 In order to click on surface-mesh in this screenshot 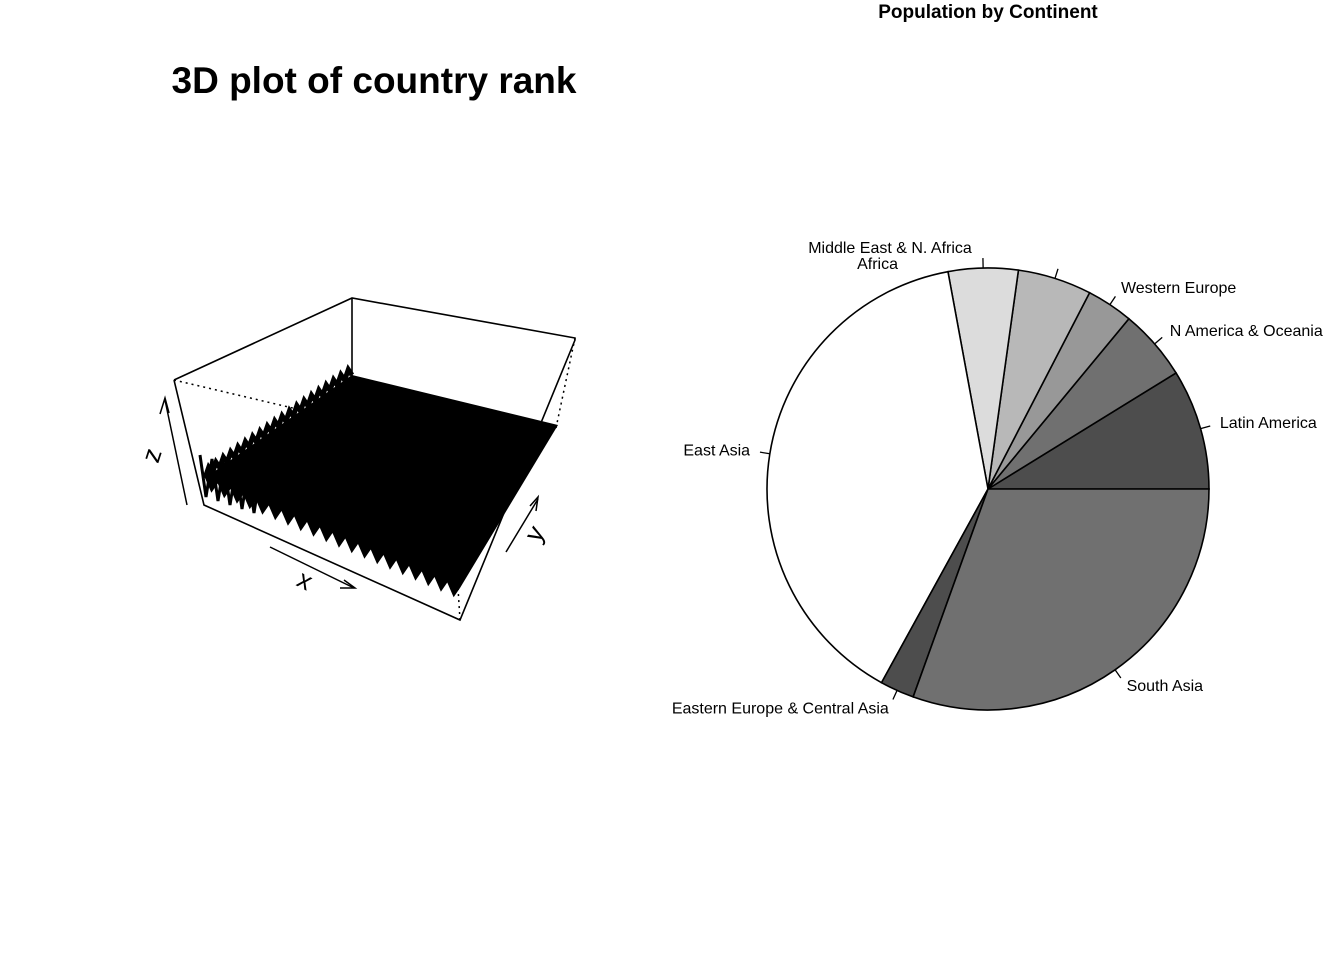, I will do `click(378, 481)`.